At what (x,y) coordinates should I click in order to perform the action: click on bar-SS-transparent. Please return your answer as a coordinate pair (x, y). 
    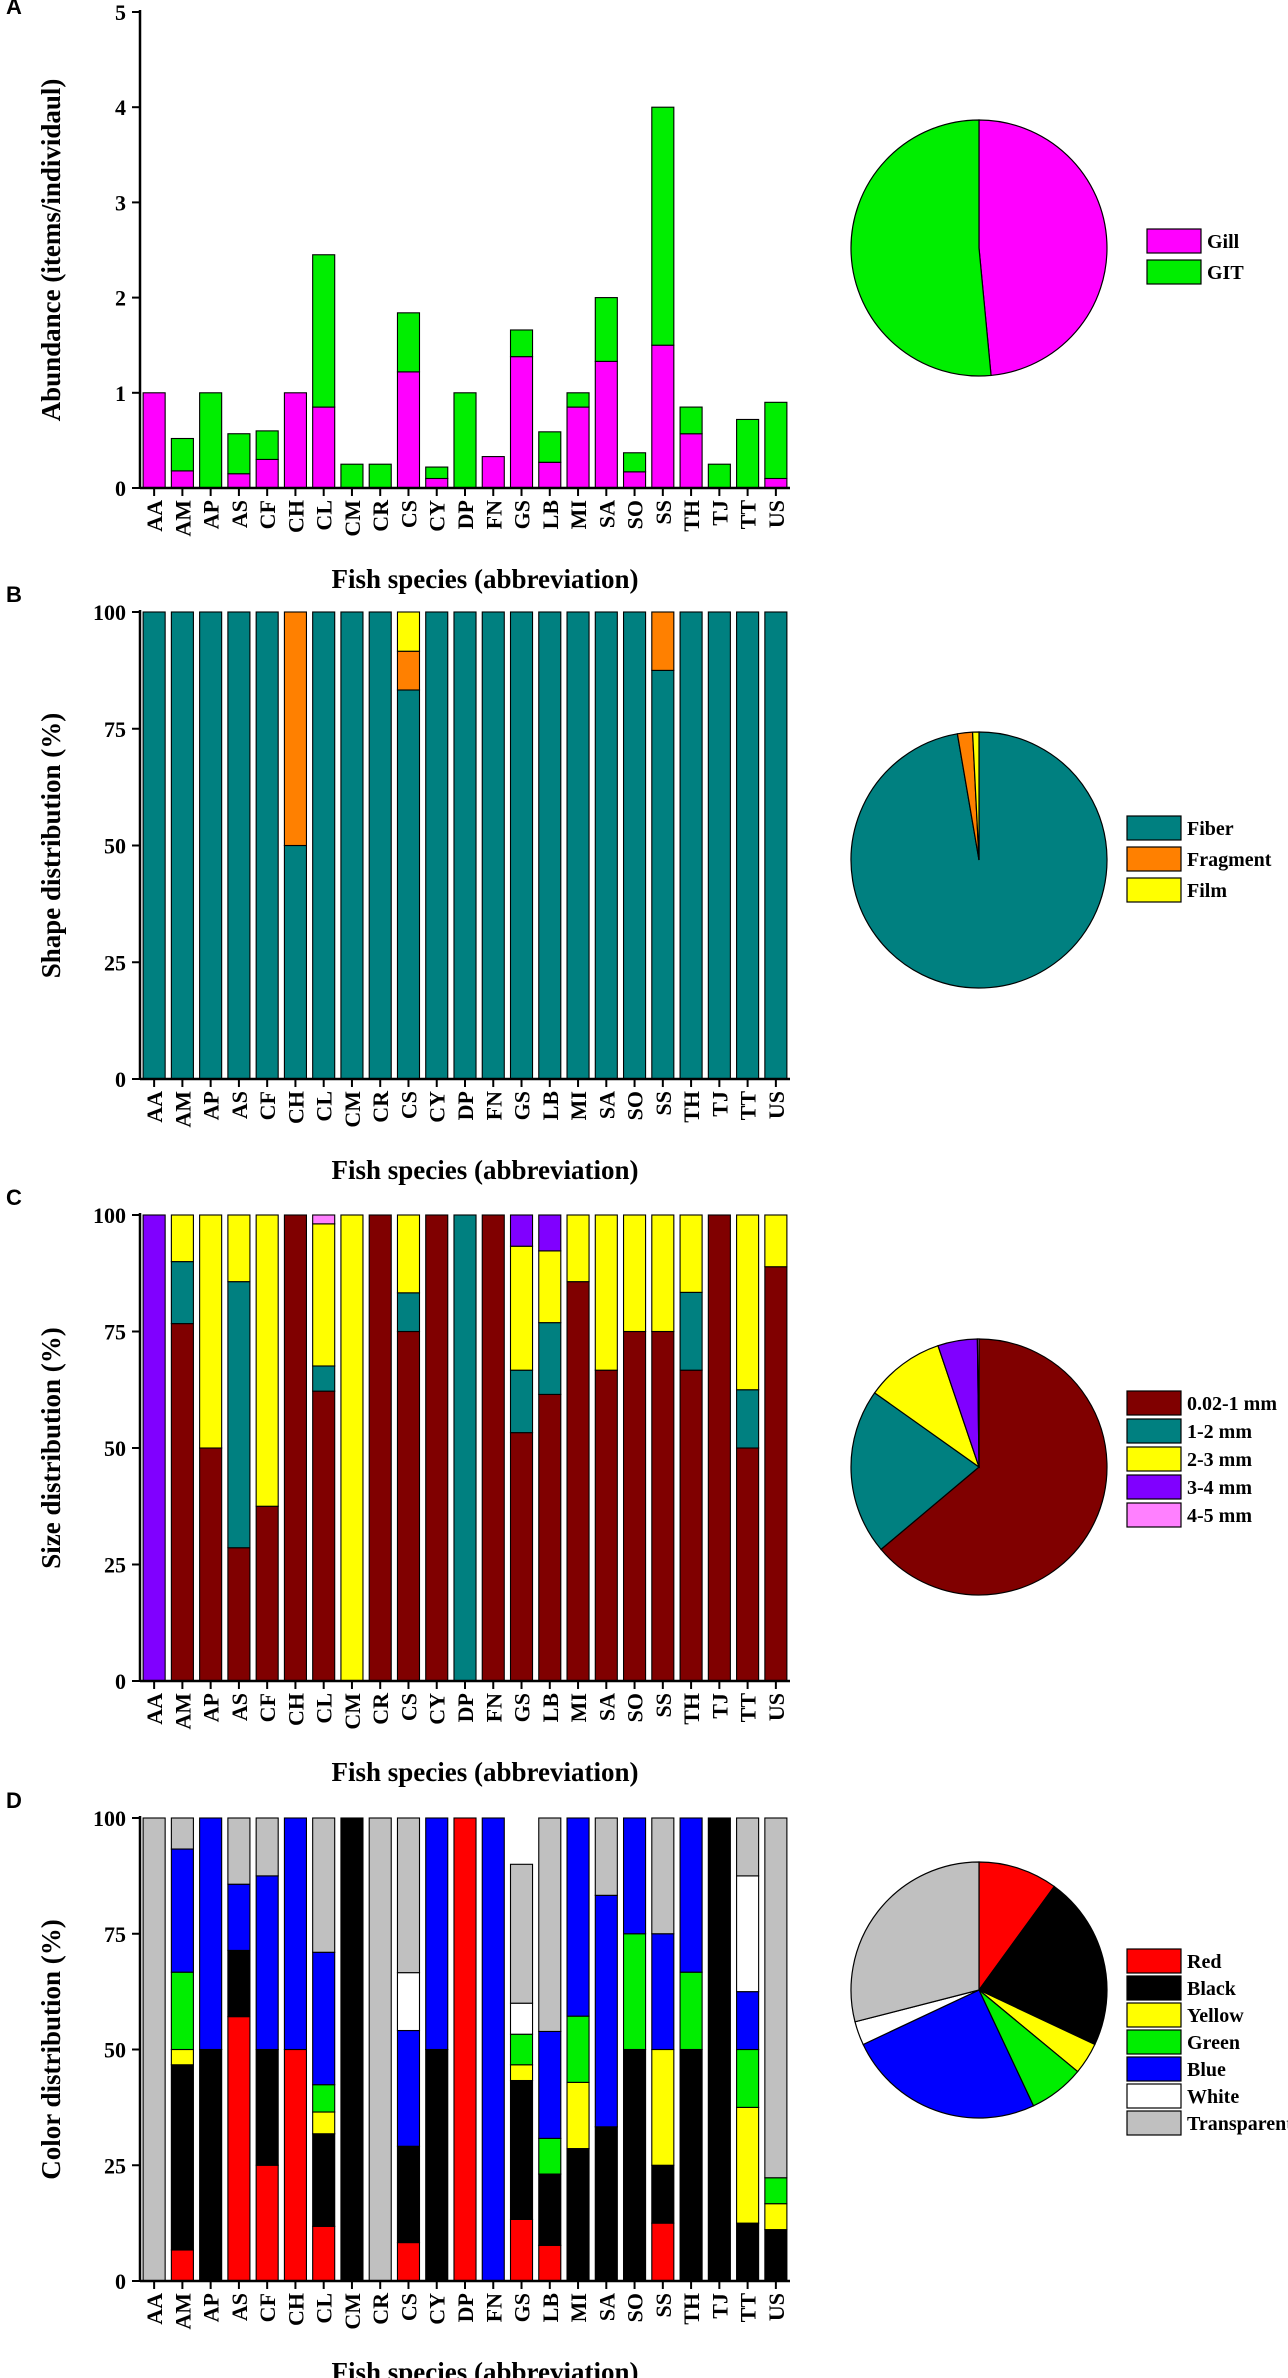
    Looking at the image, I should click on (663, 1876).